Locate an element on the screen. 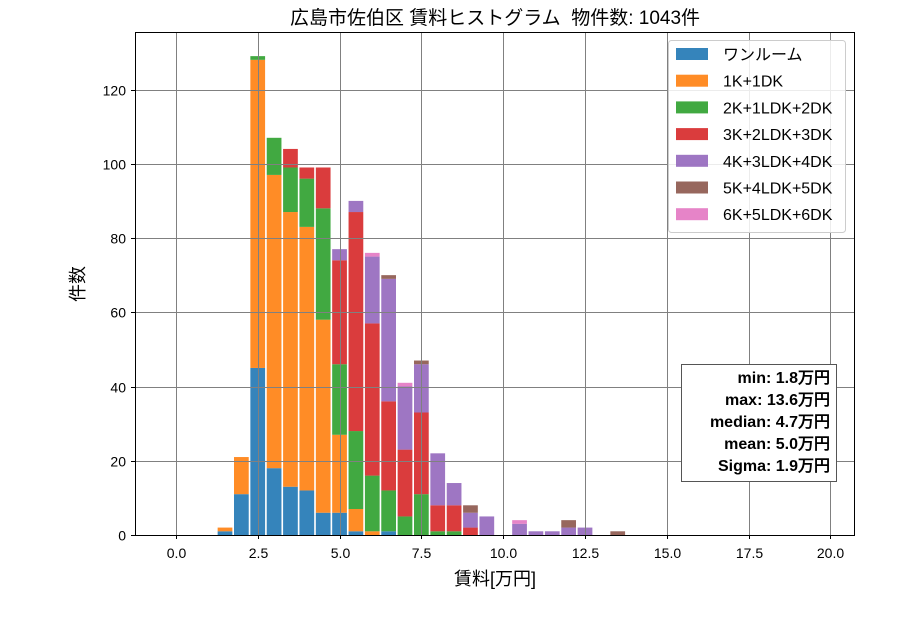  legend-box is located at coordinates (757, 136).